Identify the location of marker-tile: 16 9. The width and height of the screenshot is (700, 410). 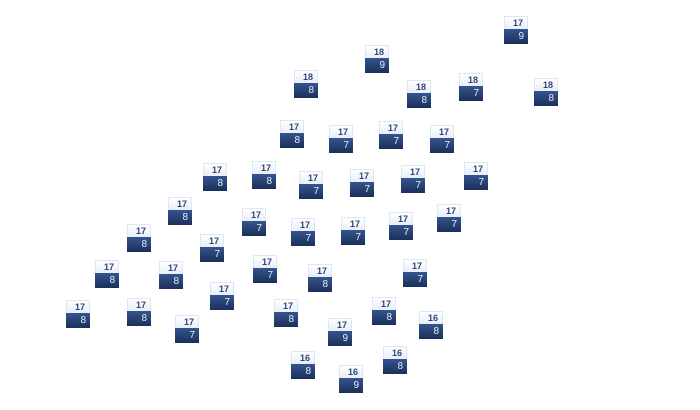
(351, 379).